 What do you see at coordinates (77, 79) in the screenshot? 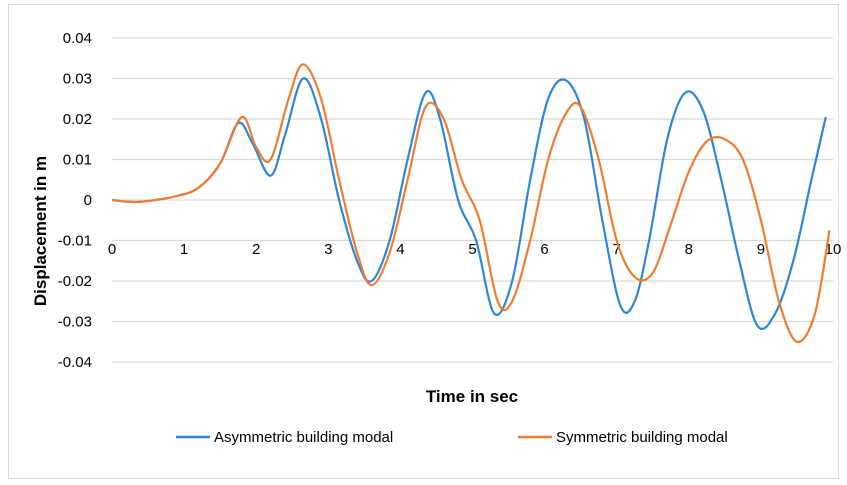
I see `y-tick-label: 0.03` at bounding box center [77, 79].